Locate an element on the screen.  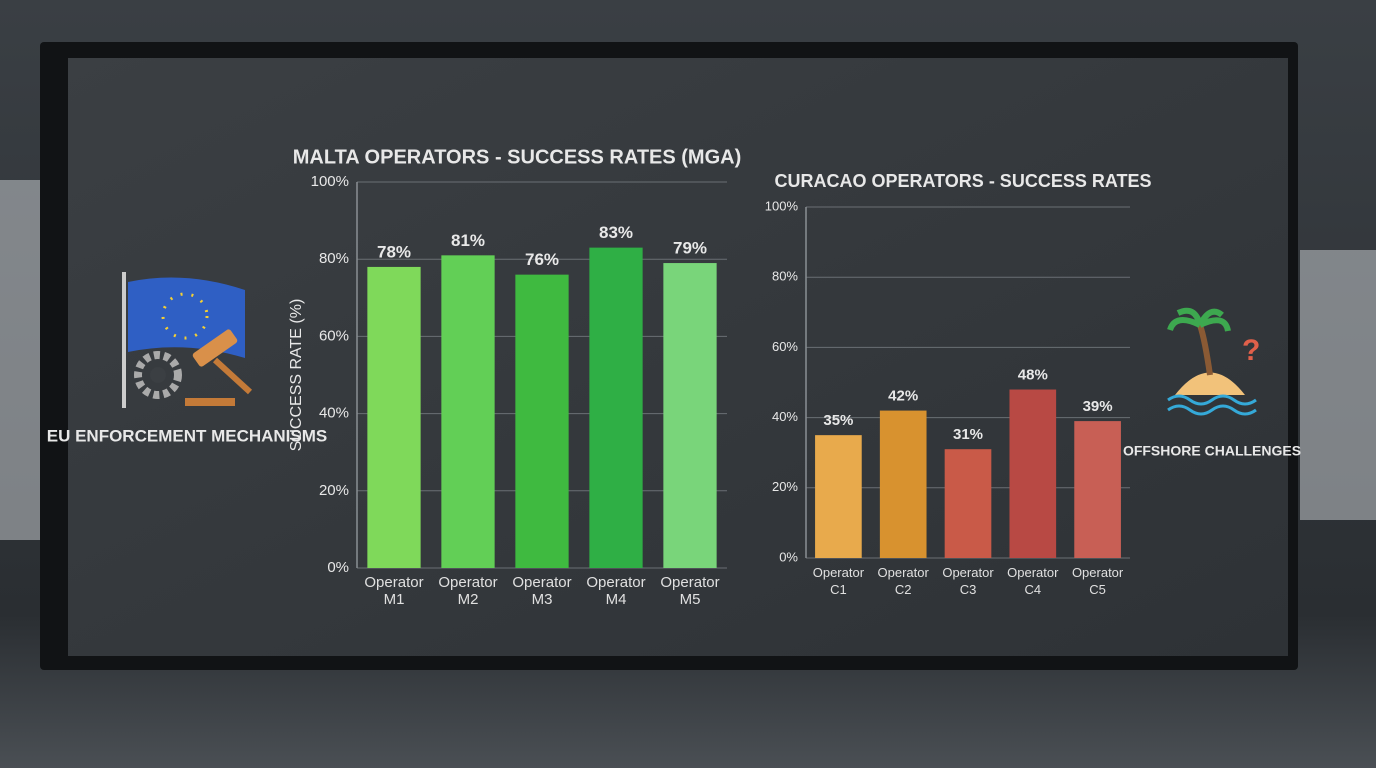
x-tick-label: Operator C5 is located at coordinates (1097, 581).